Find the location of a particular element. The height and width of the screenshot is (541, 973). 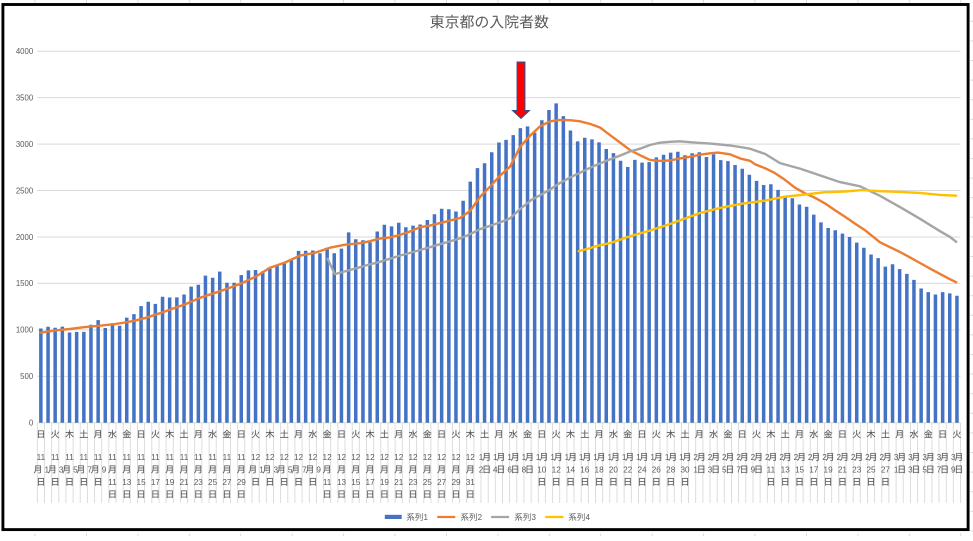

svg-text: 20 is located at coordinates (614, 470).